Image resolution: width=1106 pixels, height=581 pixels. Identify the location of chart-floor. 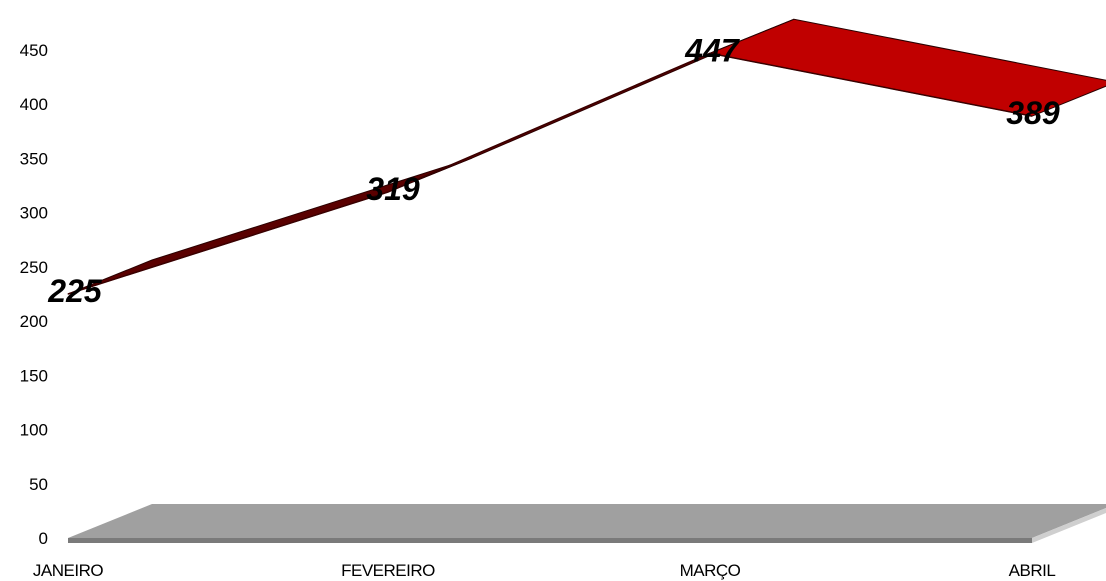
(587, 523).